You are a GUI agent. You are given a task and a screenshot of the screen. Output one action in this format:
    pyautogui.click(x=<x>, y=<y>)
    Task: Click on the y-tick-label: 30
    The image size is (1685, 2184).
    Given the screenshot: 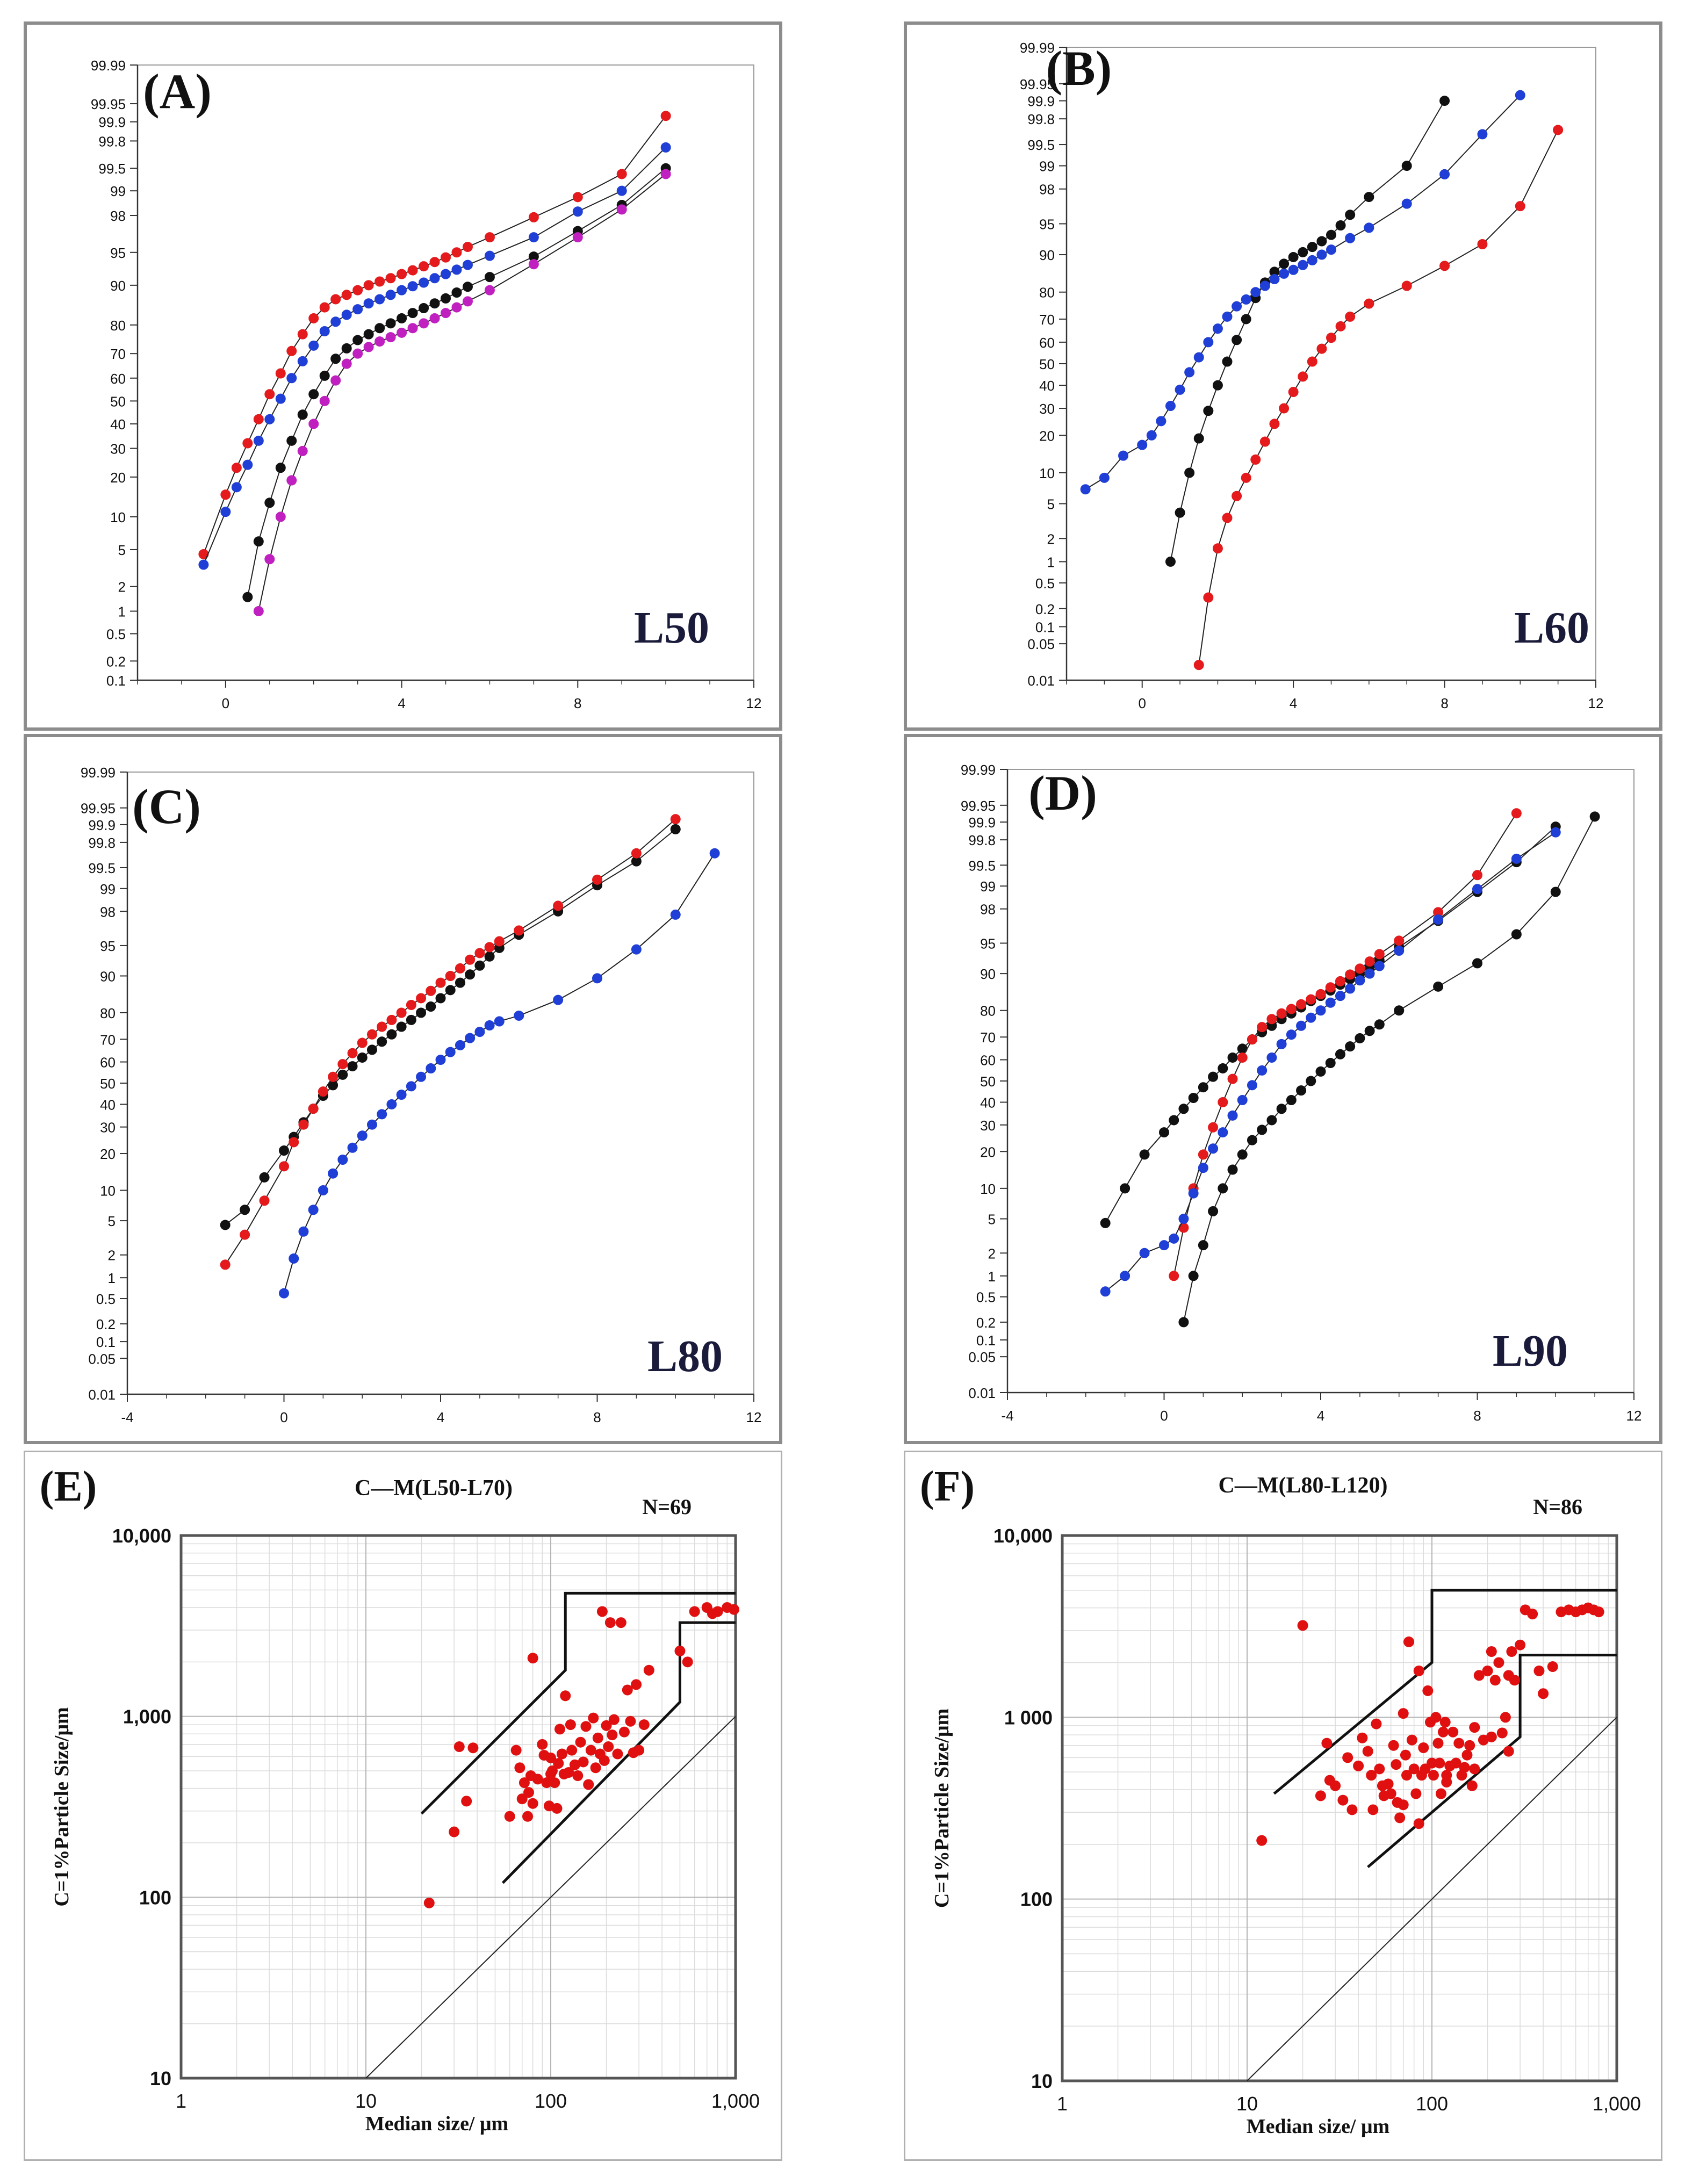 What is the action you would take?
    pyautogui.click(x=108, y=1128)
    